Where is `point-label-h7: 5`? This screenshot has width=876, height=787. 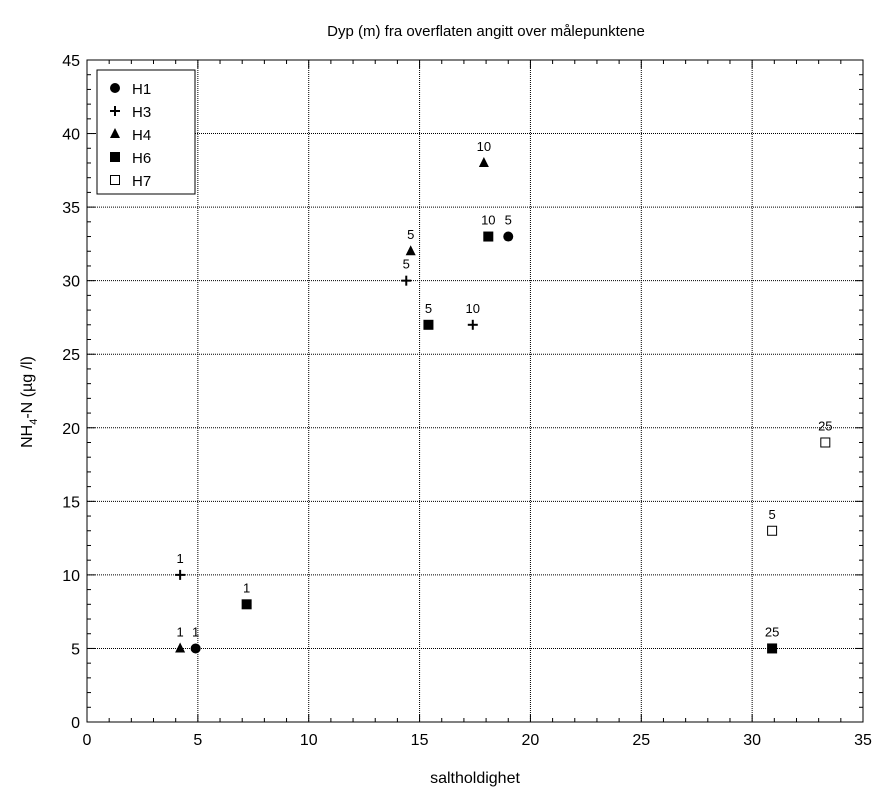
point-label-h7: 5 is located at coordinates (771, 514).